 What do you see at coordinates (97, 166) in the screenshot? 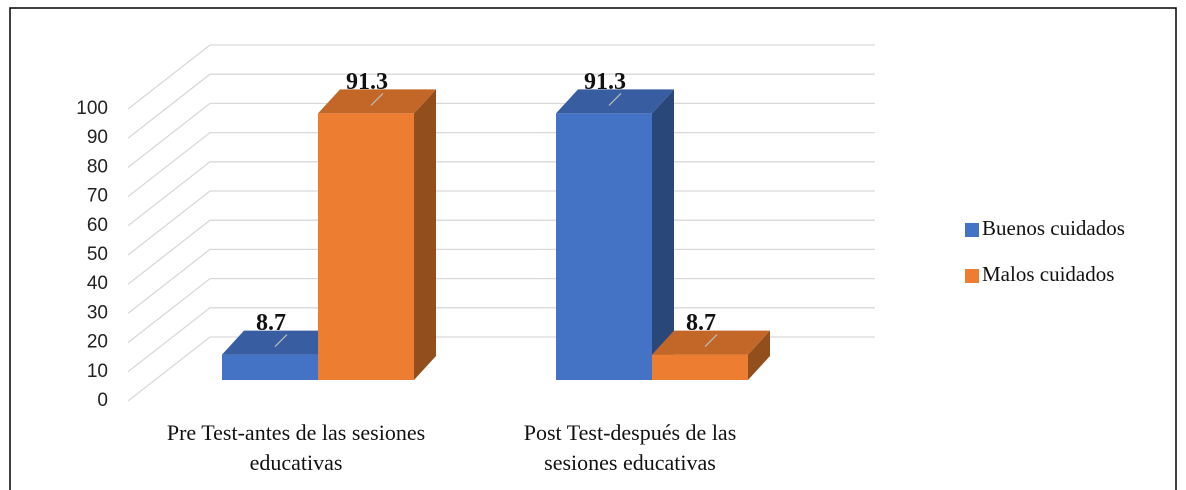
I see `y-tick-label: 80` at bounding box center [97, 166].